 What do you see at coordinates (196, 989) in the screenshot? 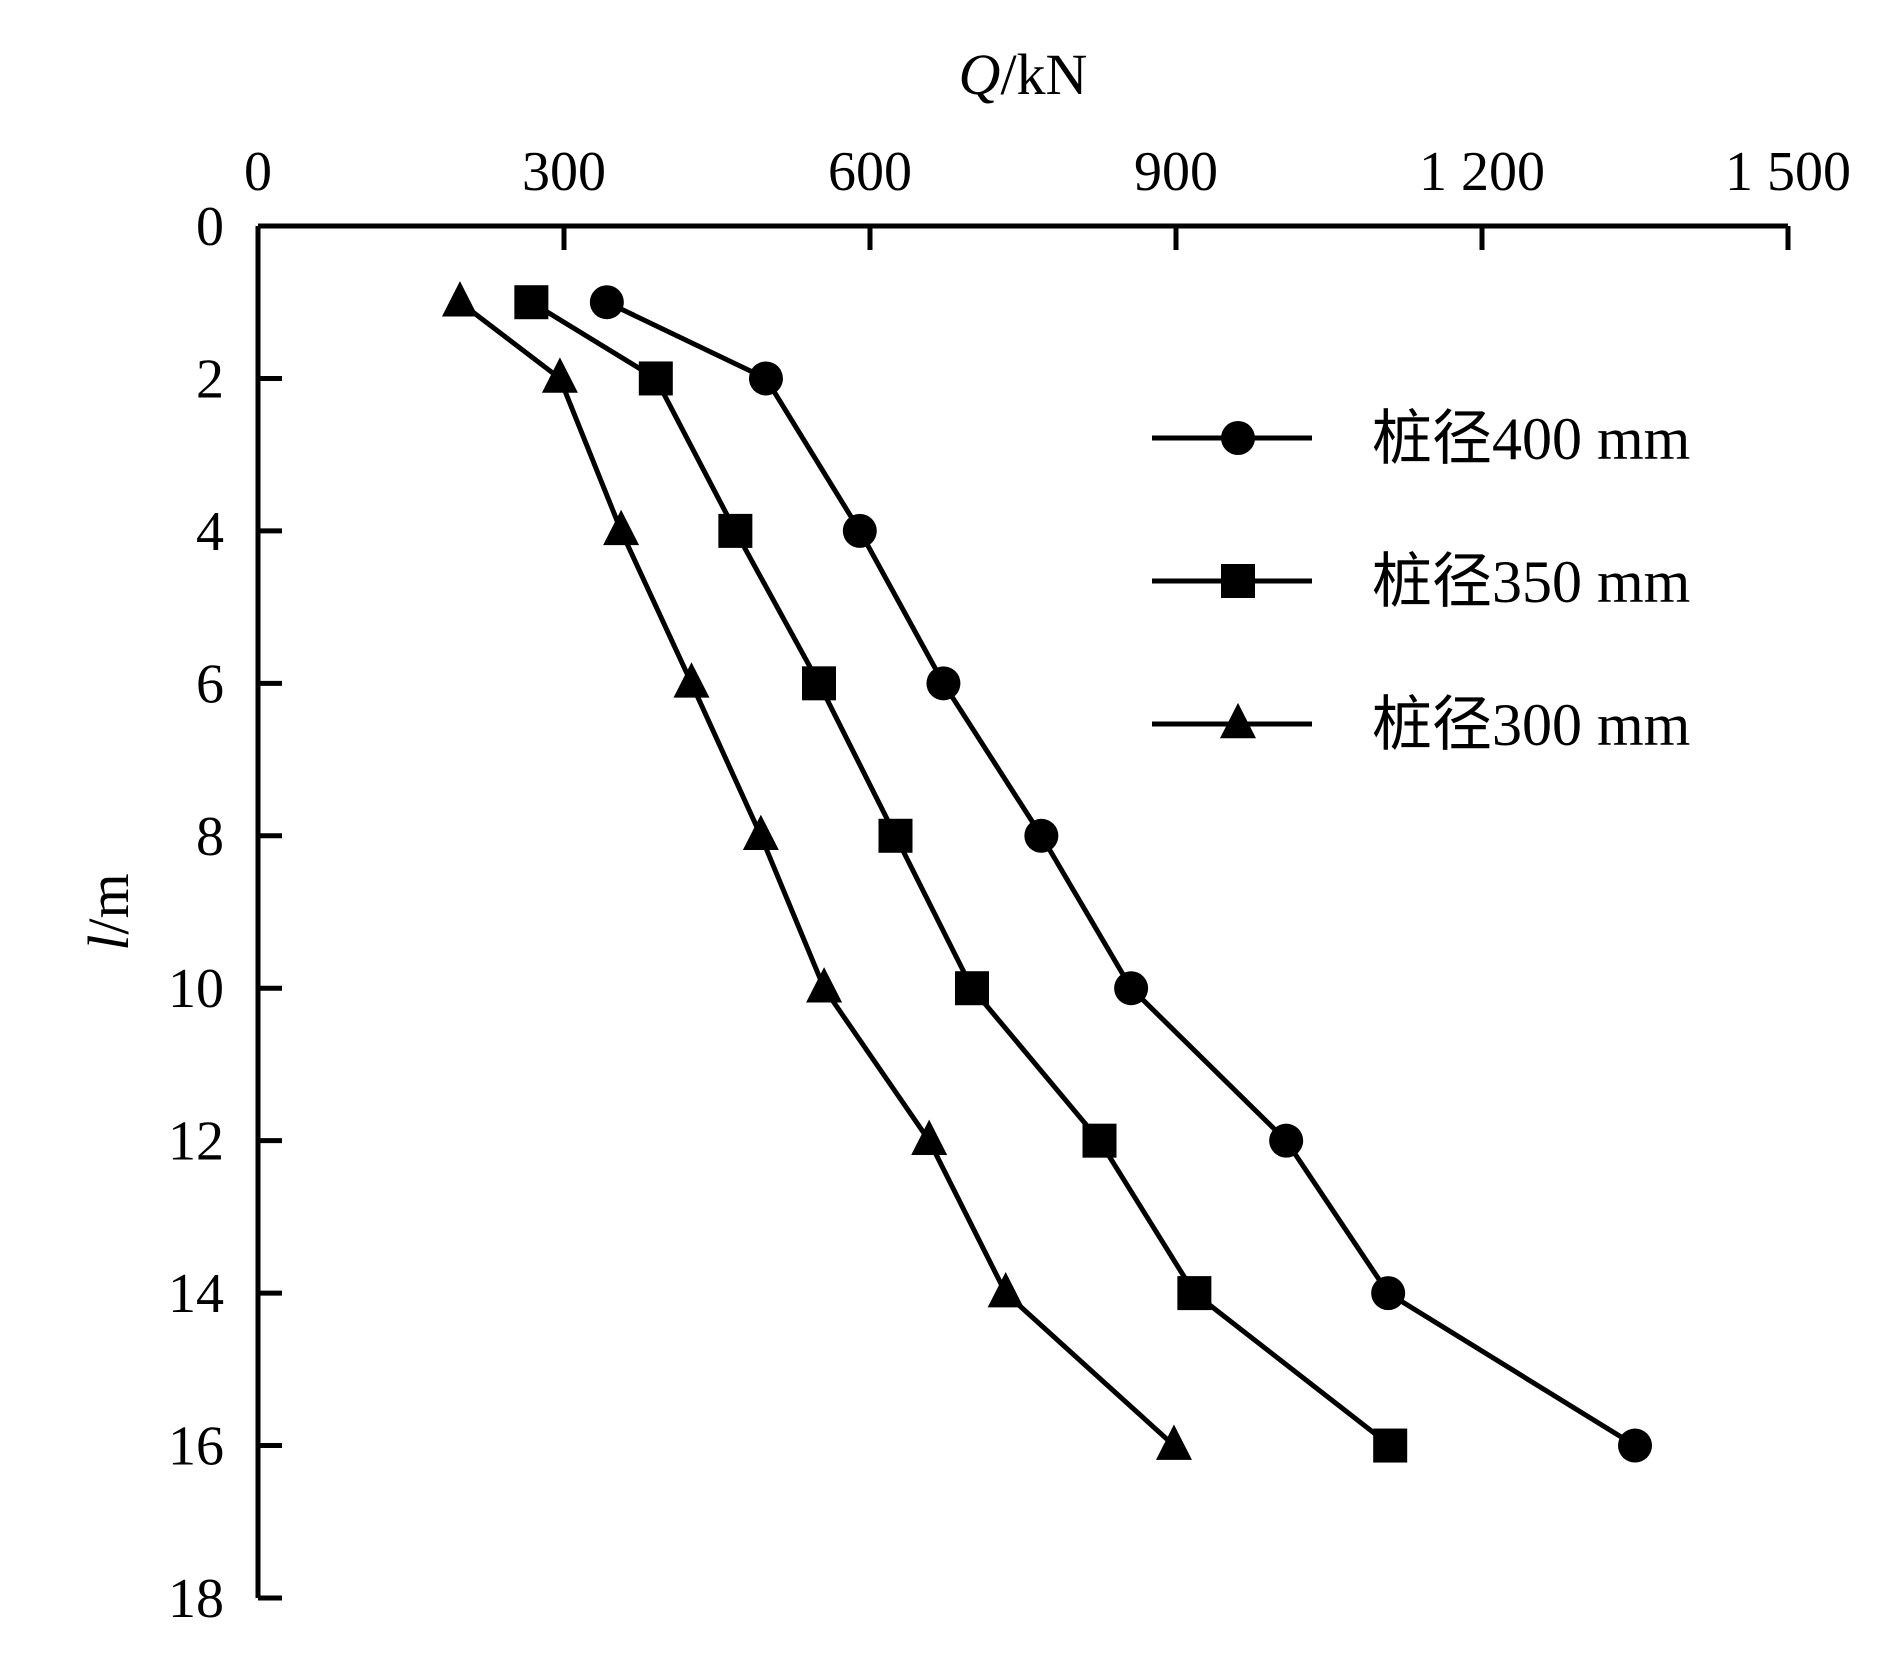
I see `y-tick-label: 10` at bounding box center [196, 989].